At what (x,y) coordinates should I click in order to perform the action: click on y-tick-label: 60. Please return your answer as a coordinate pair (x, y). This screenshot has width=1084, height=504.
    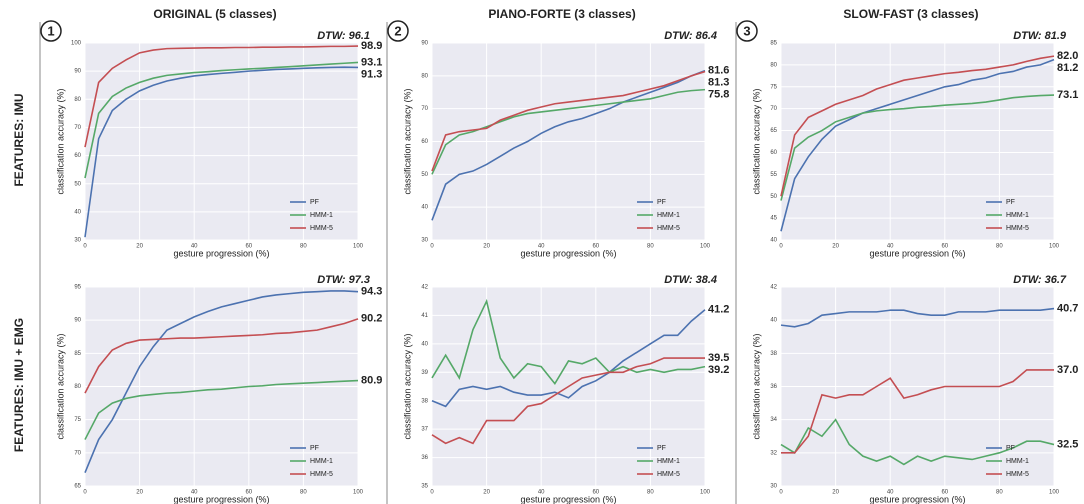
    Looking at the image, I should click on (77, 156).